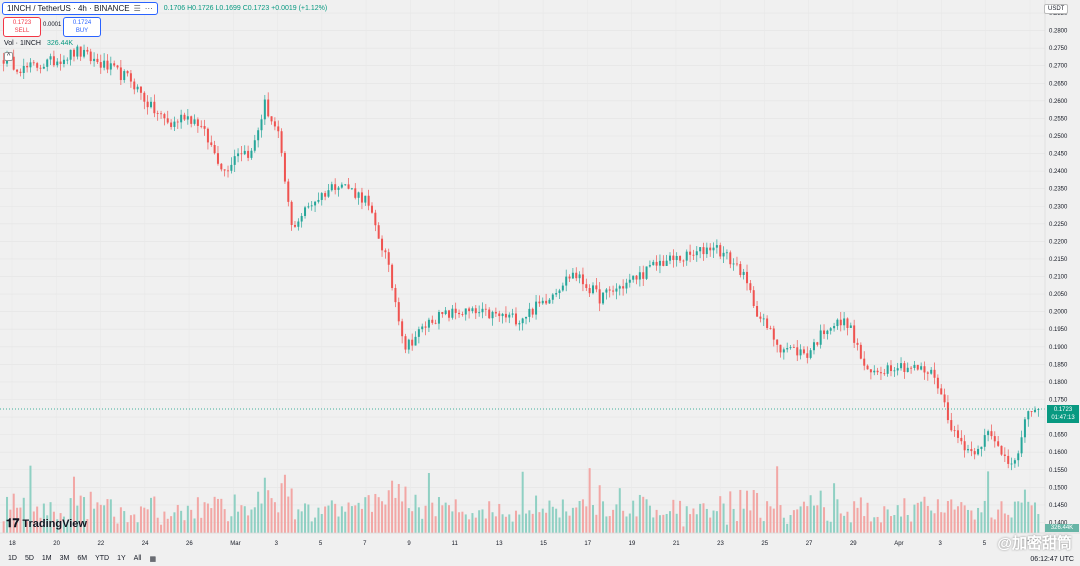 The height and width of the screenshot is (566, 1080). Describe the element at coordinates (22, 27) in the screenshot. I see `sell-button: 0.1723 SELL` at that location.